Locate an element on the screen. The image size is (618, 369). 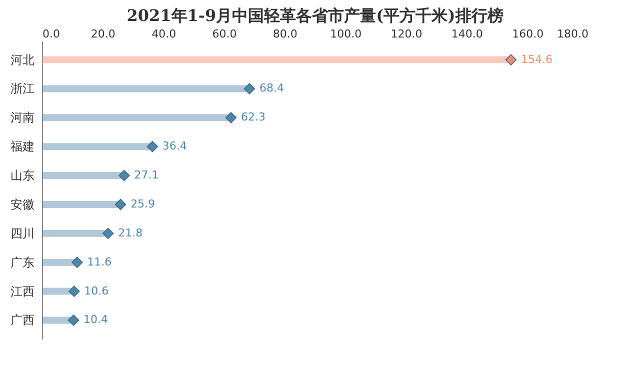
x-tick-label: 40.0 is located at coordinates (164, 34).